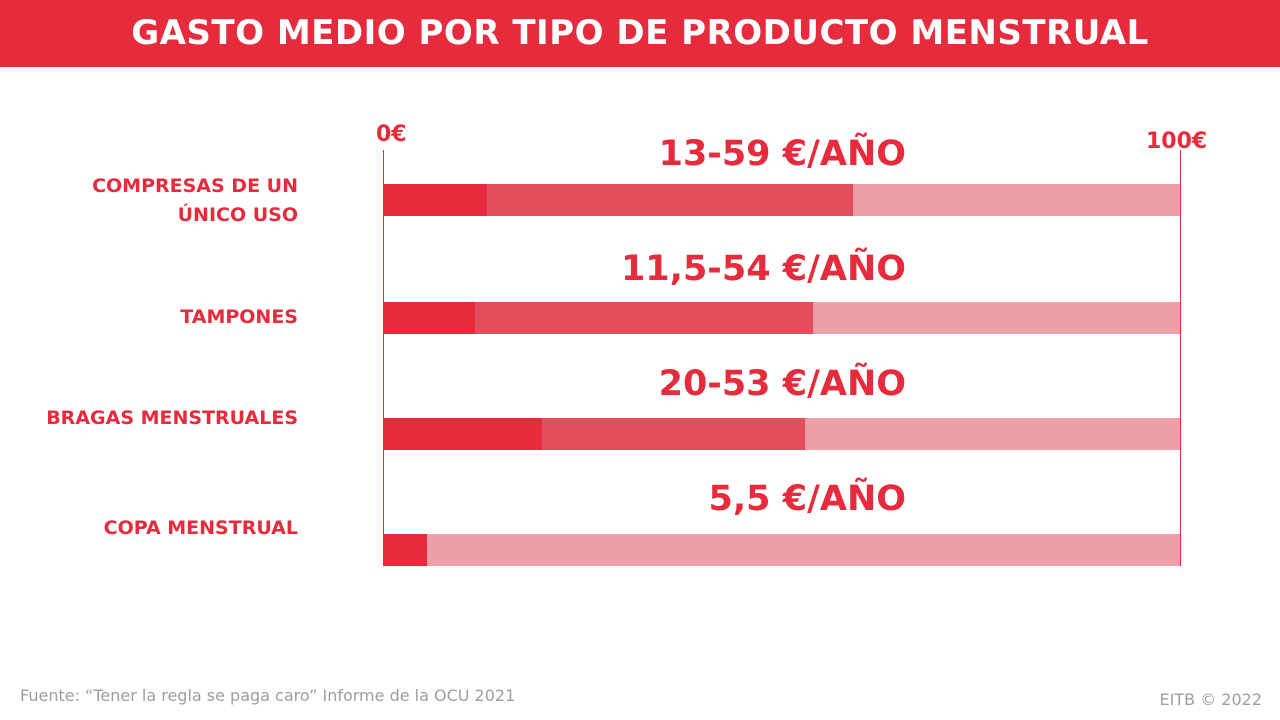 This screenshot has width=1280, height=720. Describe the element at coordinates (781, 550) in the screenshot. I see `bar-track-copa` at that location.